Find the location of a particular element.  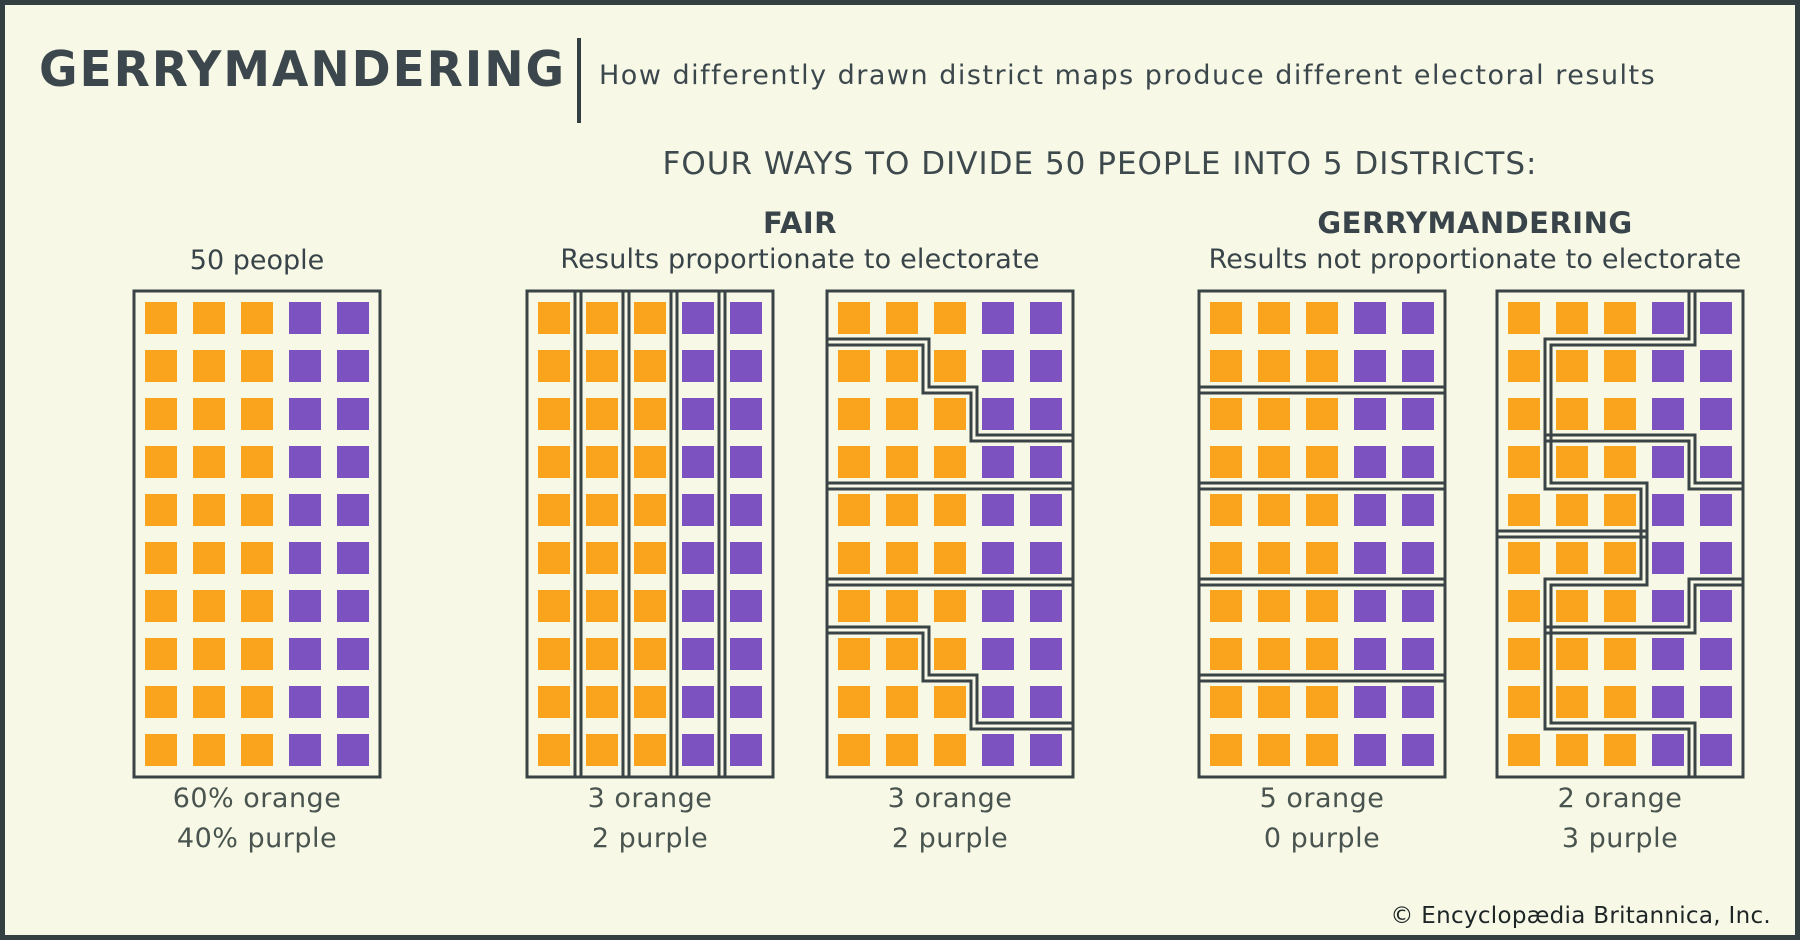

result-line-purple: 2 purple is located at coordinates (950, 838).